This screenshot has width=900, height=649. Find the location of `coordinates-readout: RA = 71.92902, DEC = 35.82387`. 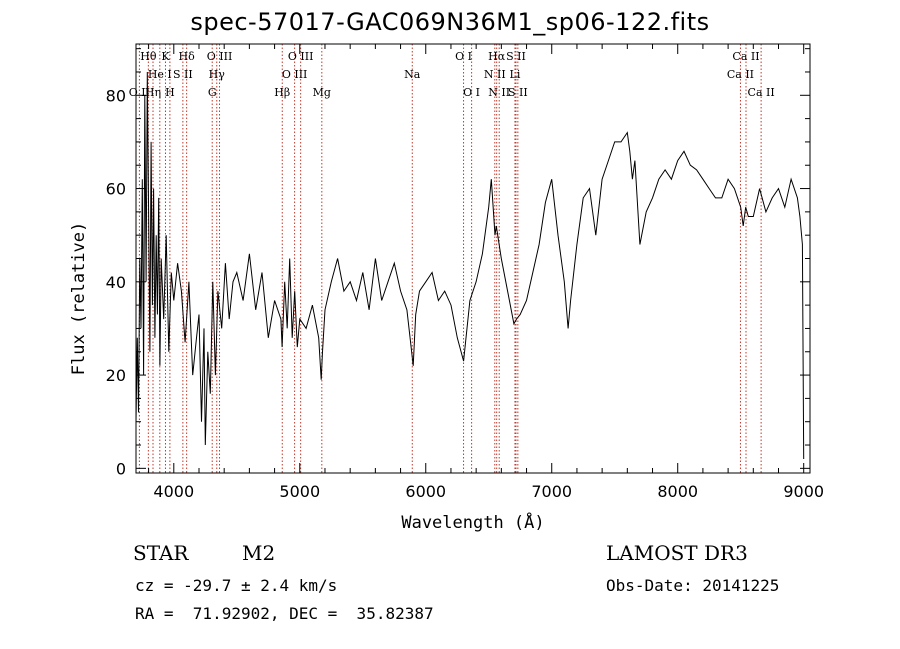

coordinates-readout: RA = 71.92902, DEC = 35.82387 is located at coordinates (284, 613).